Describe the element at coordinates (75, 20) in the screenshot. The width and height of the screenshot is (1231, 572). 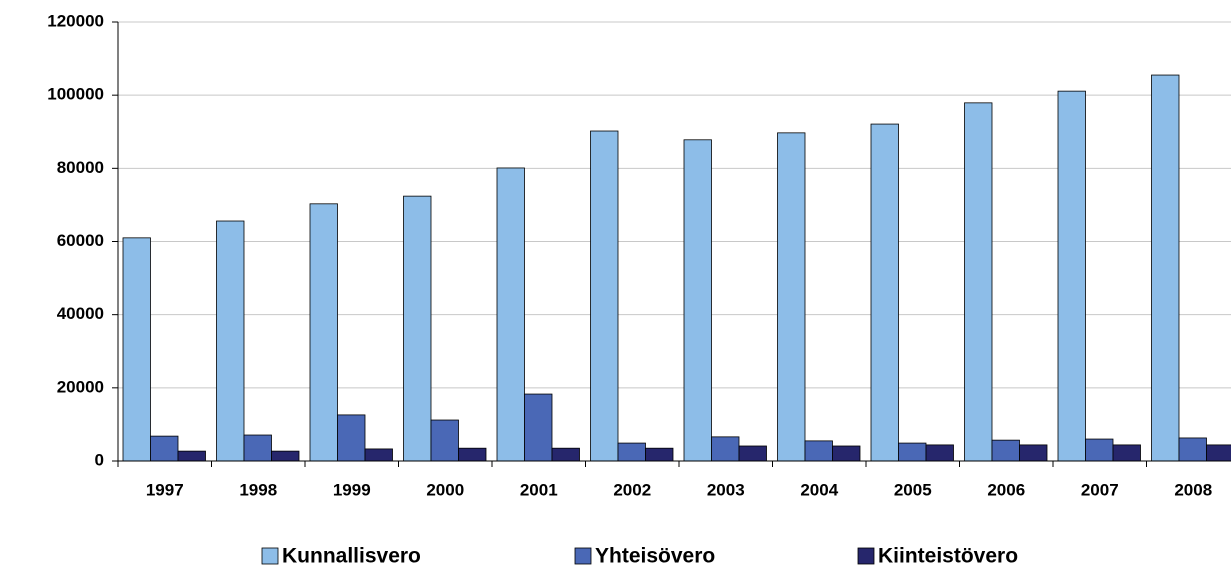
I see `y-tick-label: 120000` at that location.